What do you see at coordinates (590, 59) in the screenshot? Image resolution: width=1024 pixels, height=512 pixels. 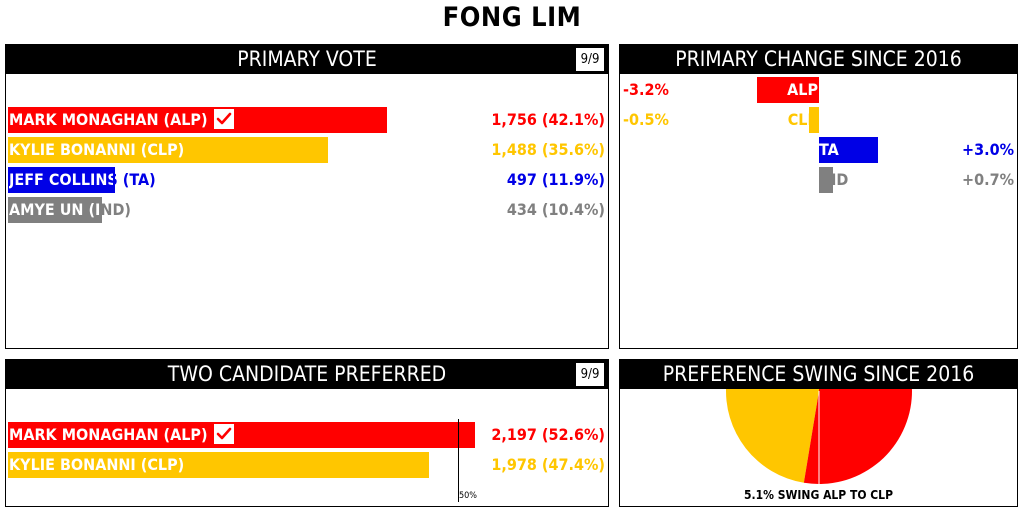 I see `booths-counted-badge: 9/9` at bounding box center [590, 59].